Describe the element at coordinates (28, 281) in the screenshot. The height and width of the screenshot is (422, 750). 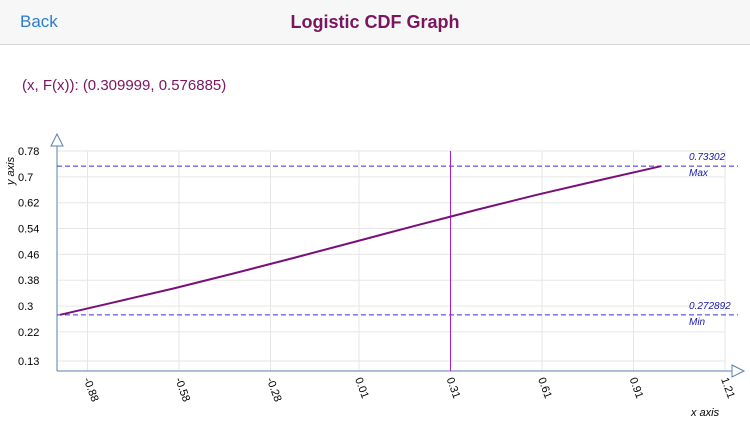
I see `y-tick-label: 0.38` at that location.